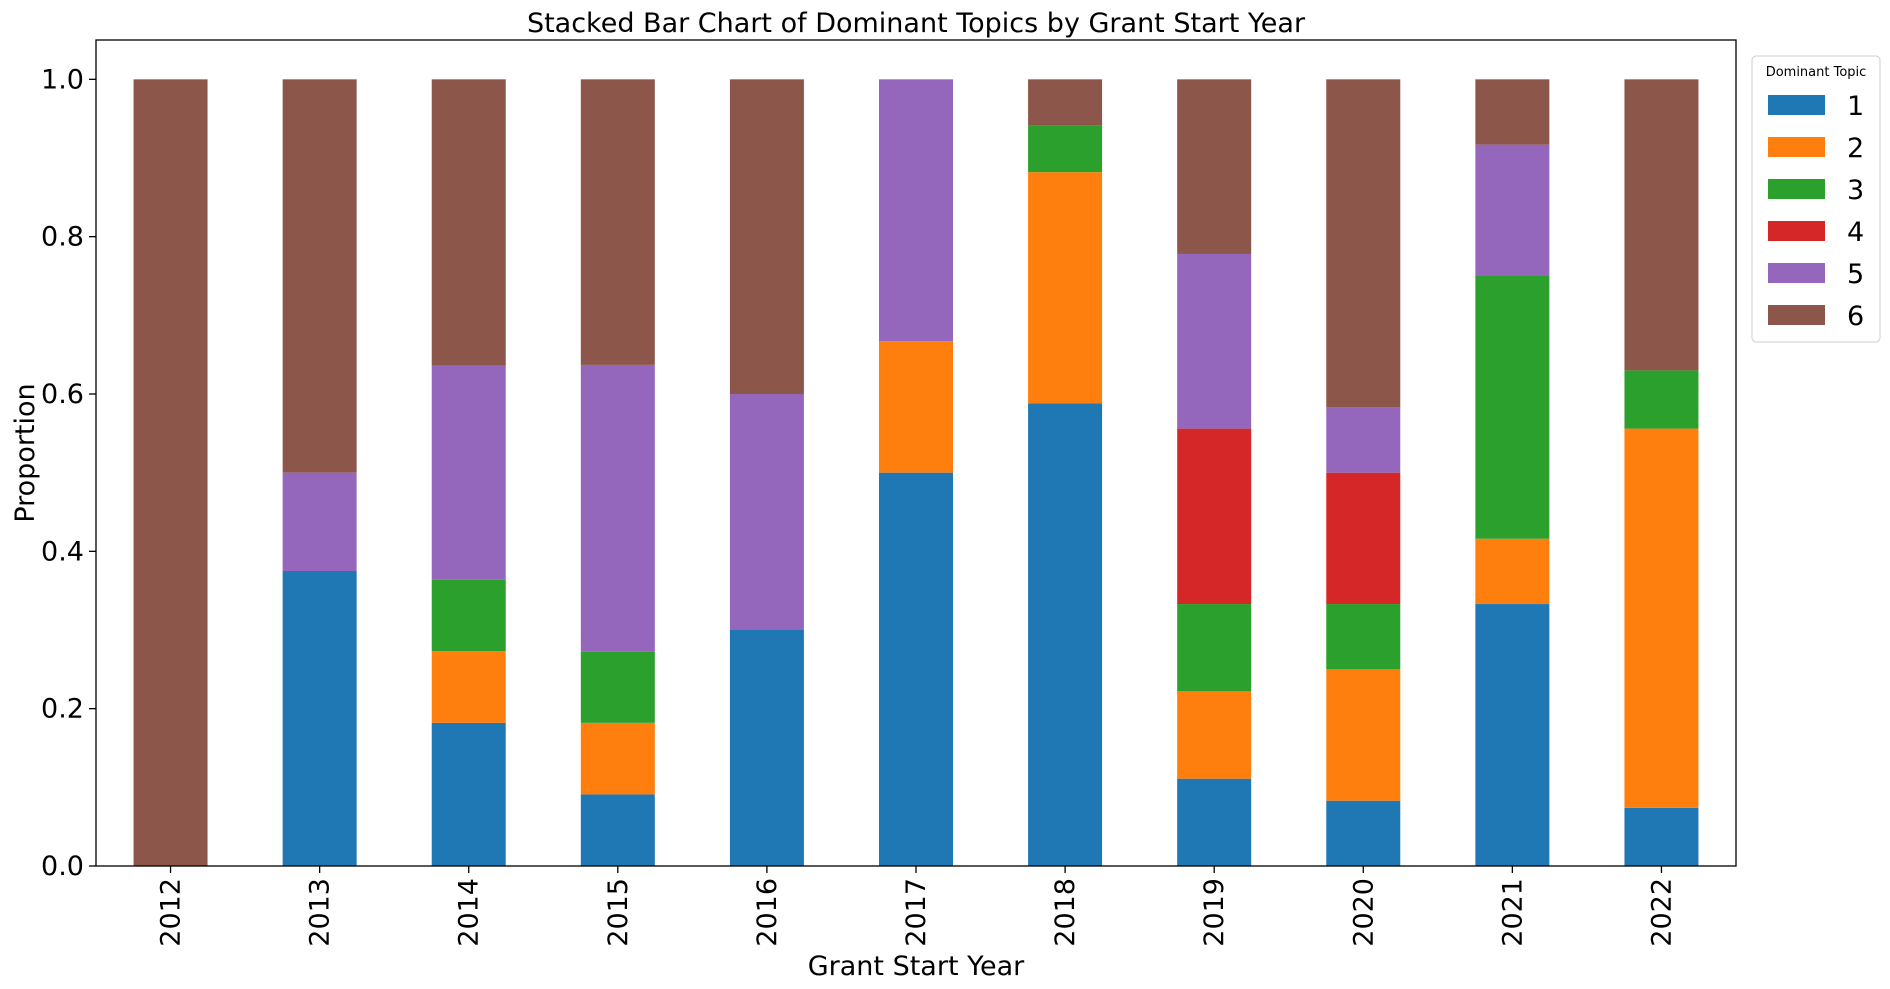  What do you see at coordinates (1363, 912) in the screenshot?
I see `x-tick-label-2020: 2020` at bounding box center [1363, 912].